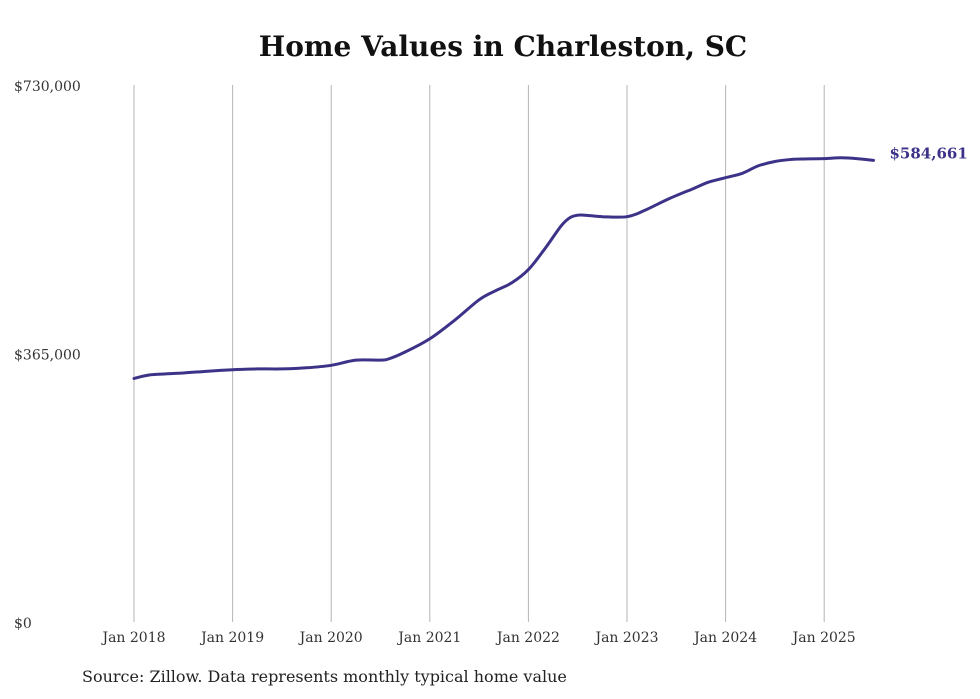 This screenshot has height=699, width=980. I want to click on x-tick-label: Jan 2024, so click(724, 638).